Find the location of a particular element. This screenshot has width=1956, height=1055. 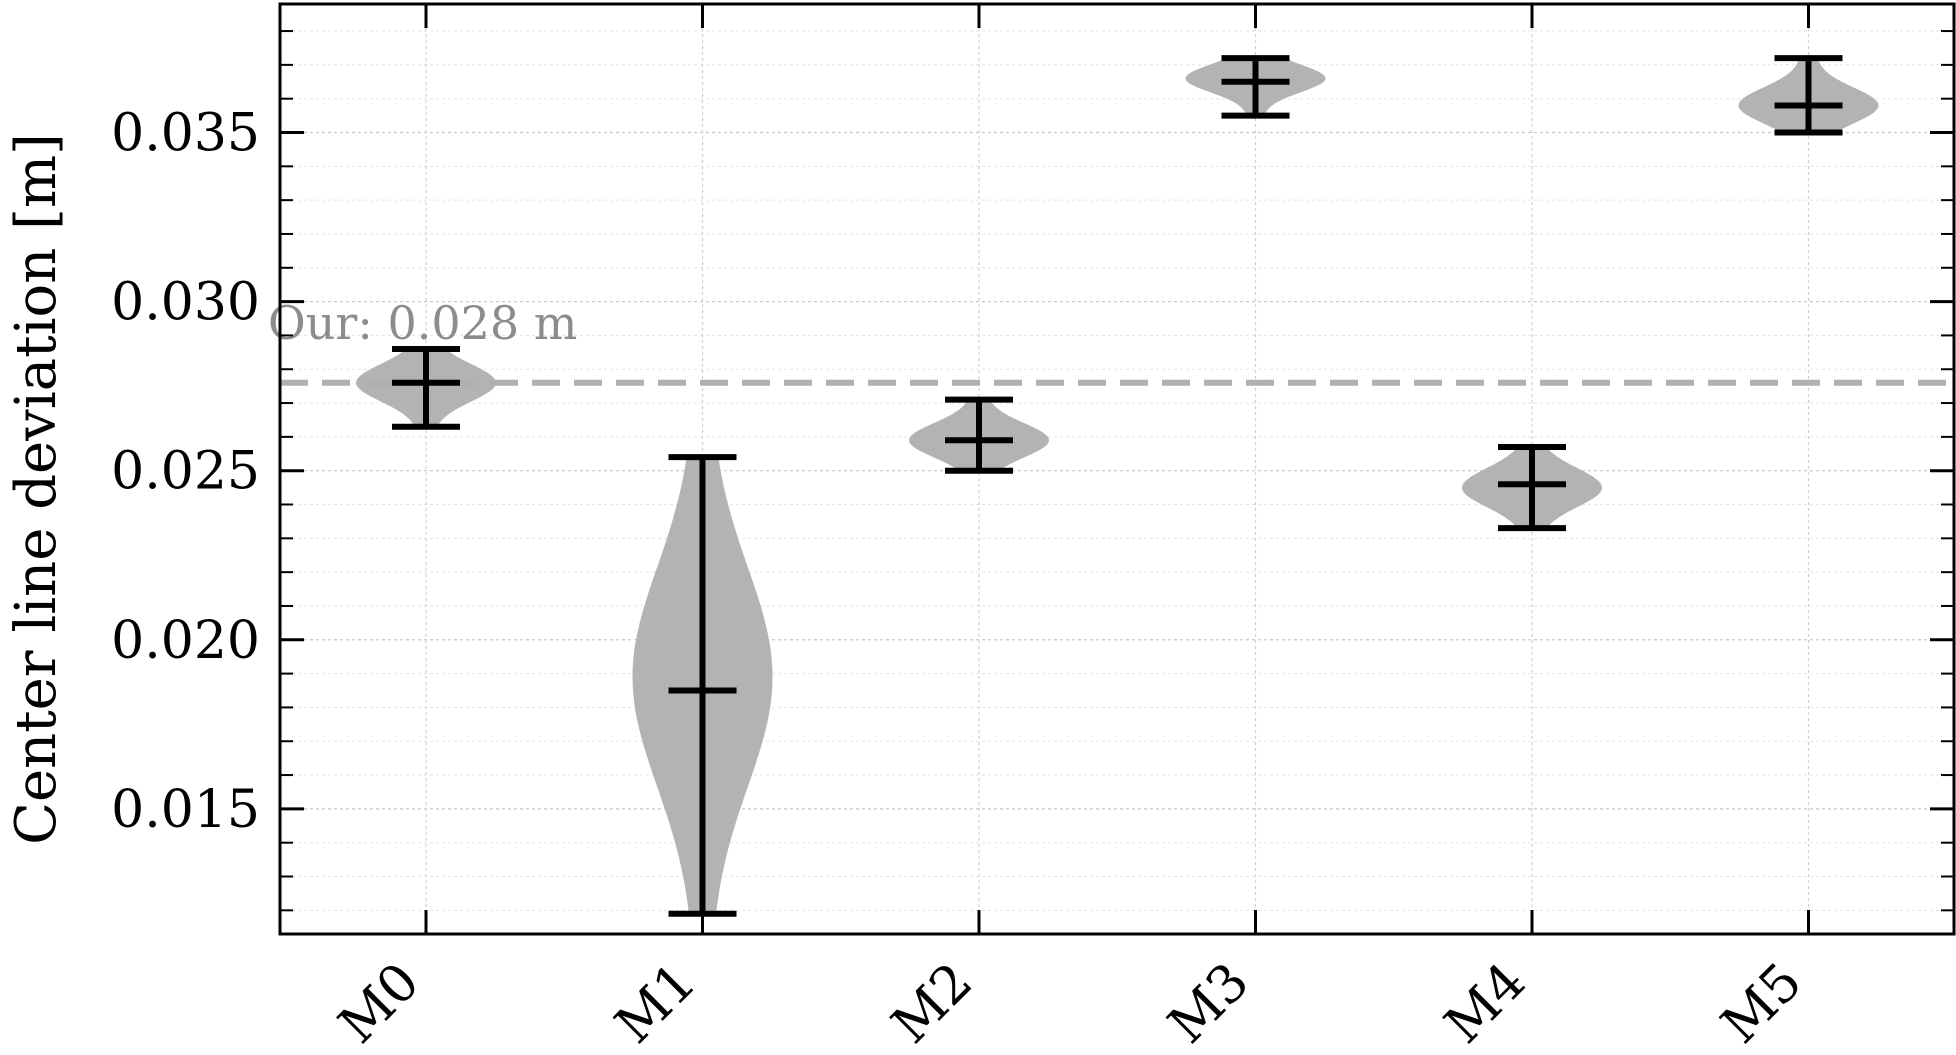

y-tick-label: 0.020 is located at coordinates (185, 641).